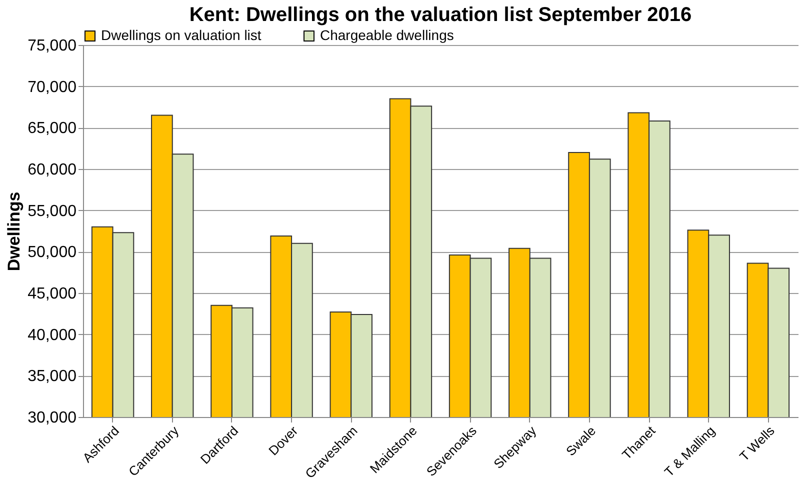  I want to click on y-tick-label: 65,000, so click(52, 129).